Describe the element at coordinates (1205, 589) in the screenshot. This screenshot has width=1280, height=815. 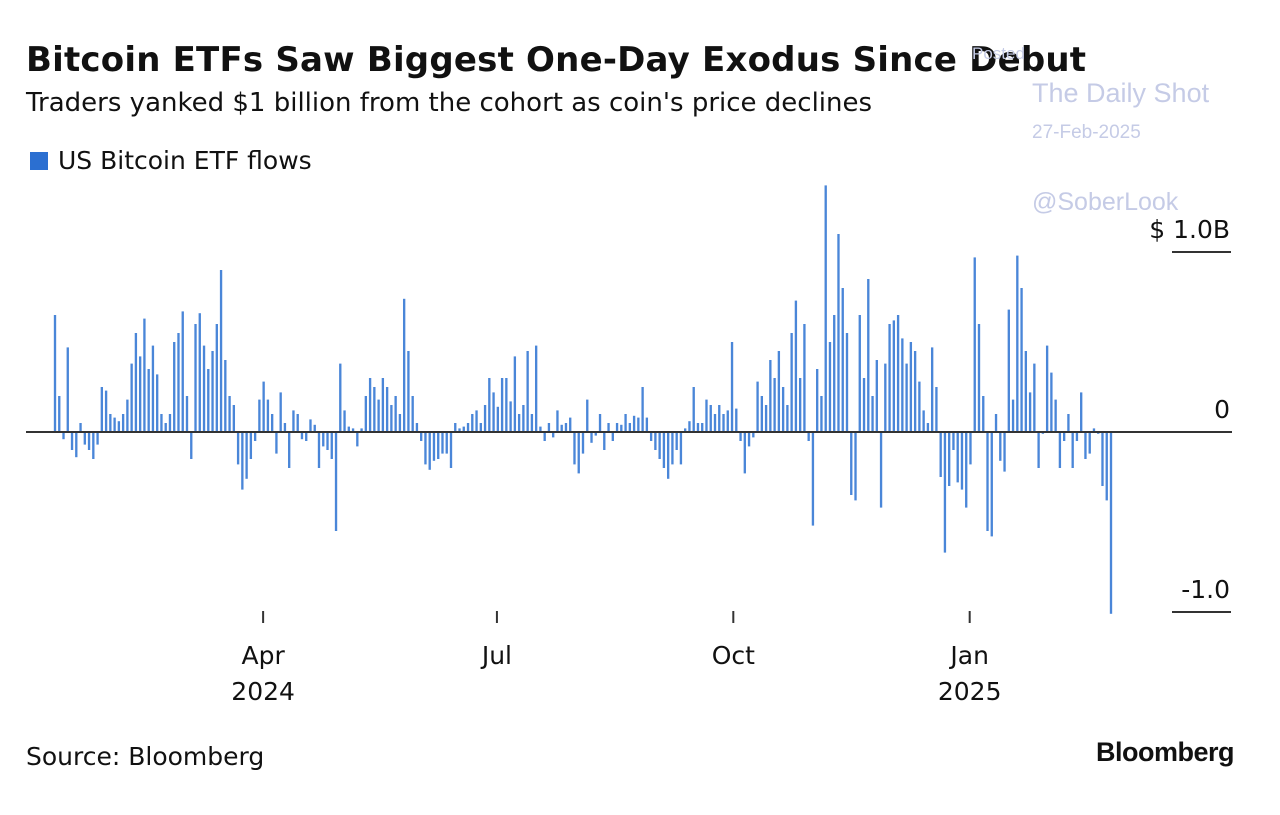
I see `y-tick-label: -1.0` at that location.